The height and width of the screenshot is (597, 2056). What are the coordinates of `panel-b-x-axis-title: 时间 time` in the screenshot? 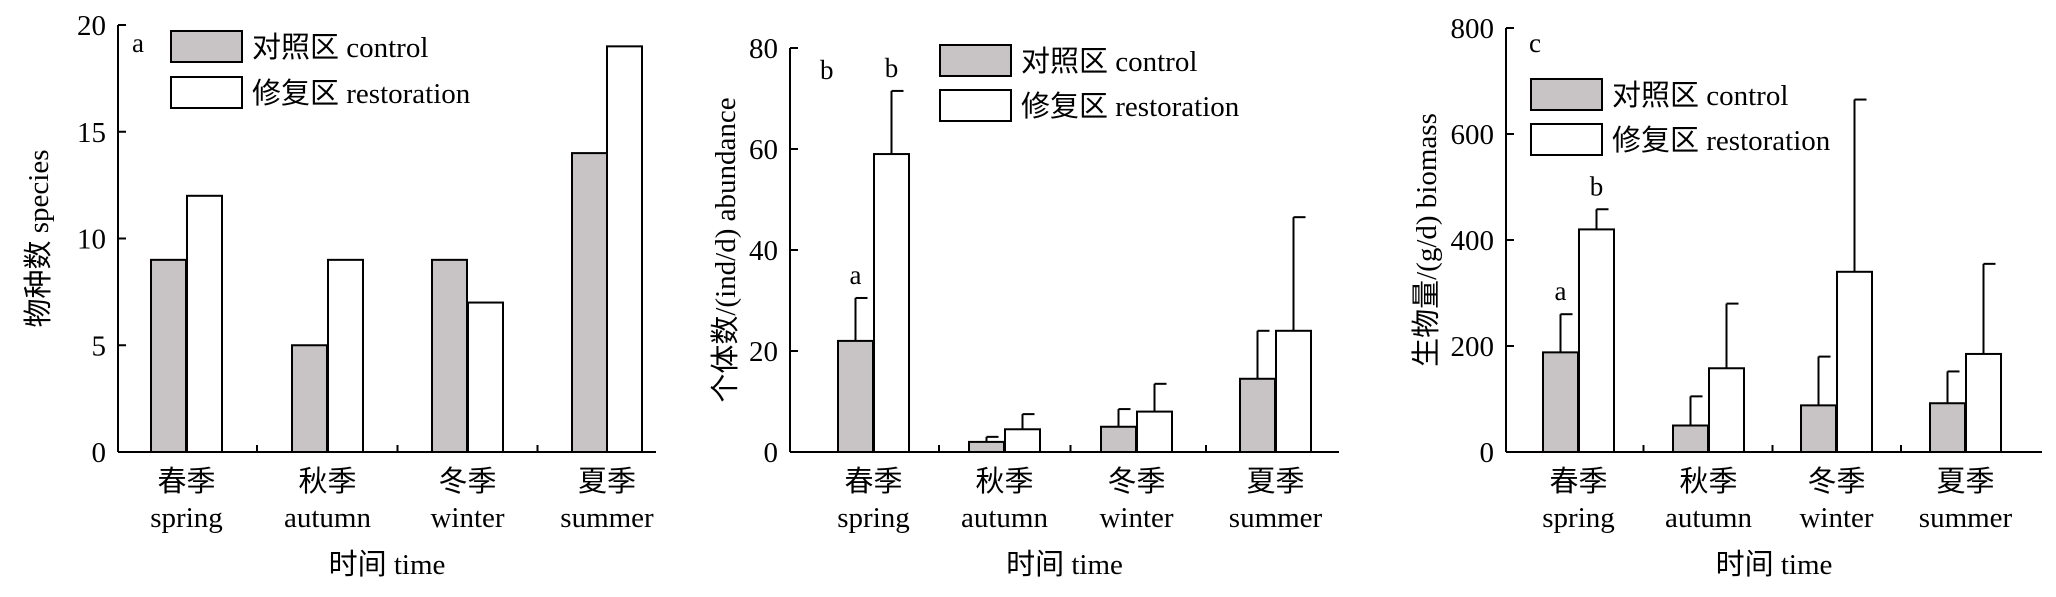 It's located at (1064, 564).